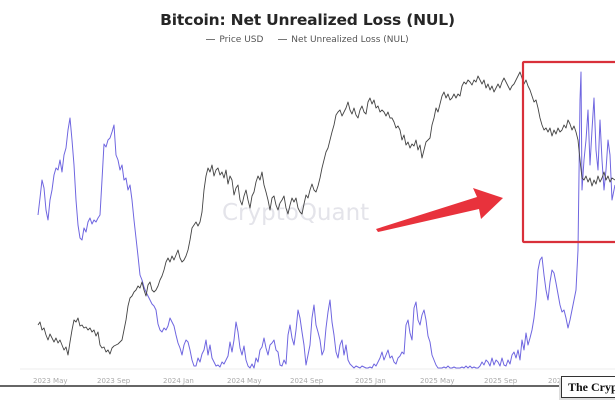  I want to click on legend-swatch-nul, so click(283, 39).